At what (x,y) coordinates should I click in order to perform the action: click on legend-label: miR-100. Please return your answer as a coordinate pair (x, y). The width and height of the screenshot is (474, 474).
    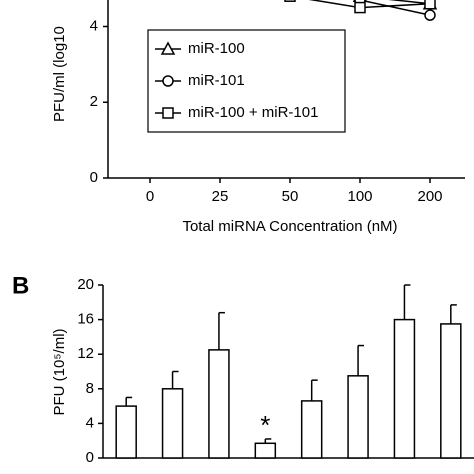
    Looking at the image, I should click on (216, 48).